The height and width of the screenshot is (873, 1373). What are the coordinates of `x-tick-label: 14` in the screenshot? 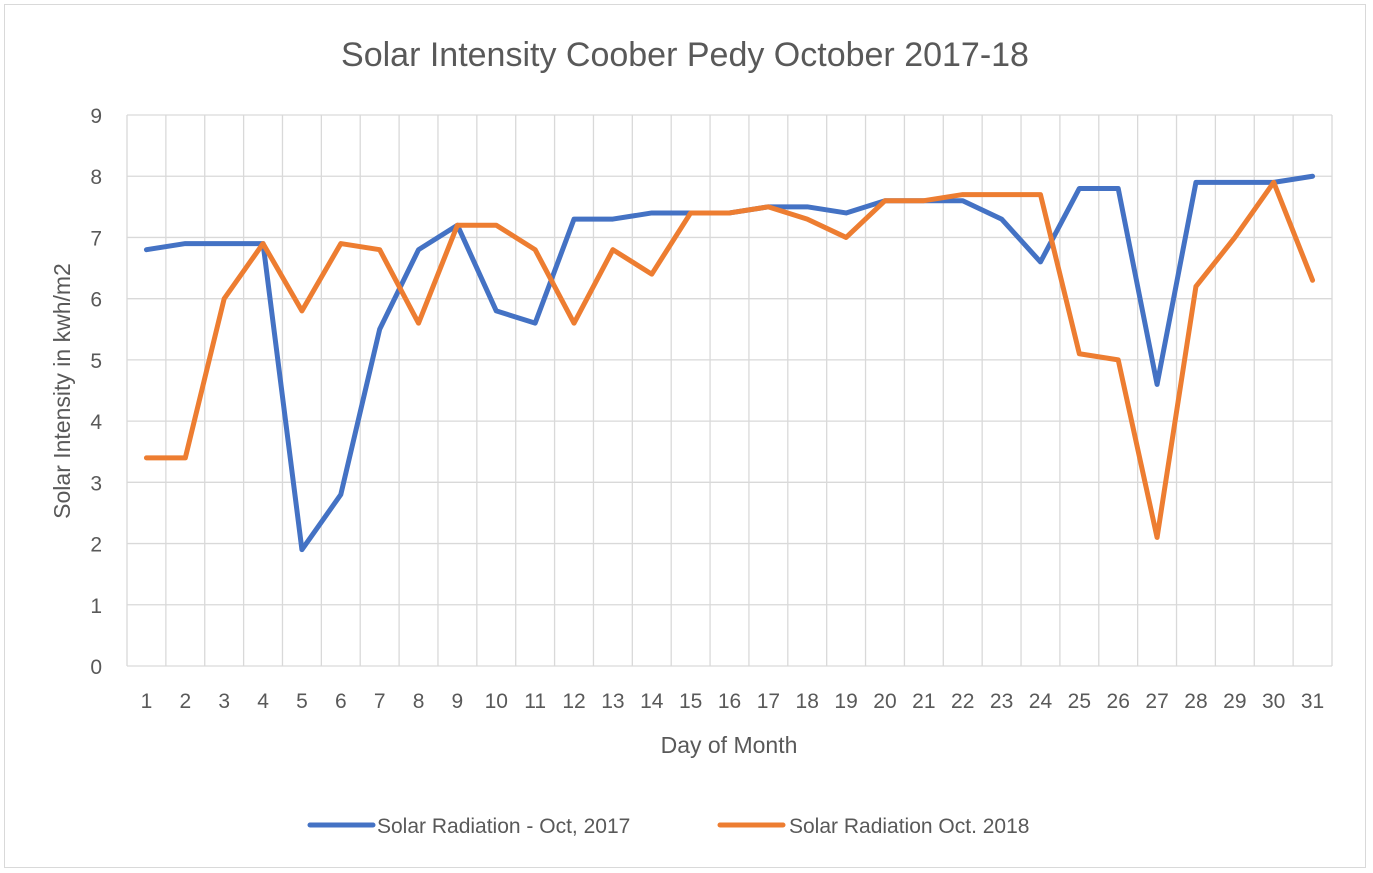 It's located at (652, 701).